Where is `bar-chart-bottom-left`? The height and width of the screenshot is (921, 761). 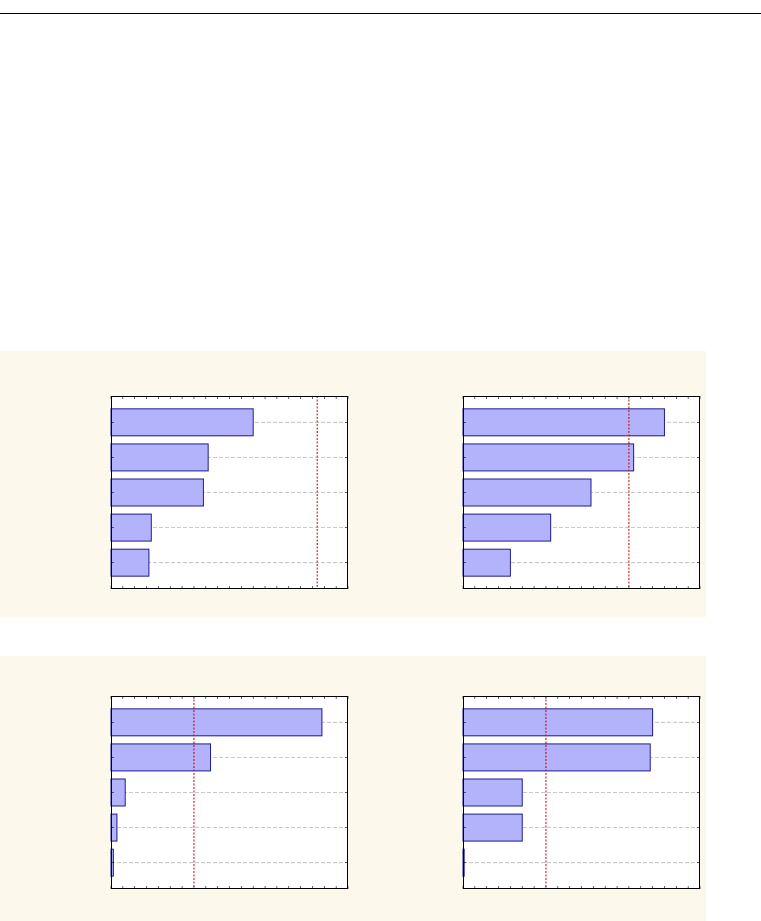
bar-chart-bottom-left is located at coordinates (229, 792).